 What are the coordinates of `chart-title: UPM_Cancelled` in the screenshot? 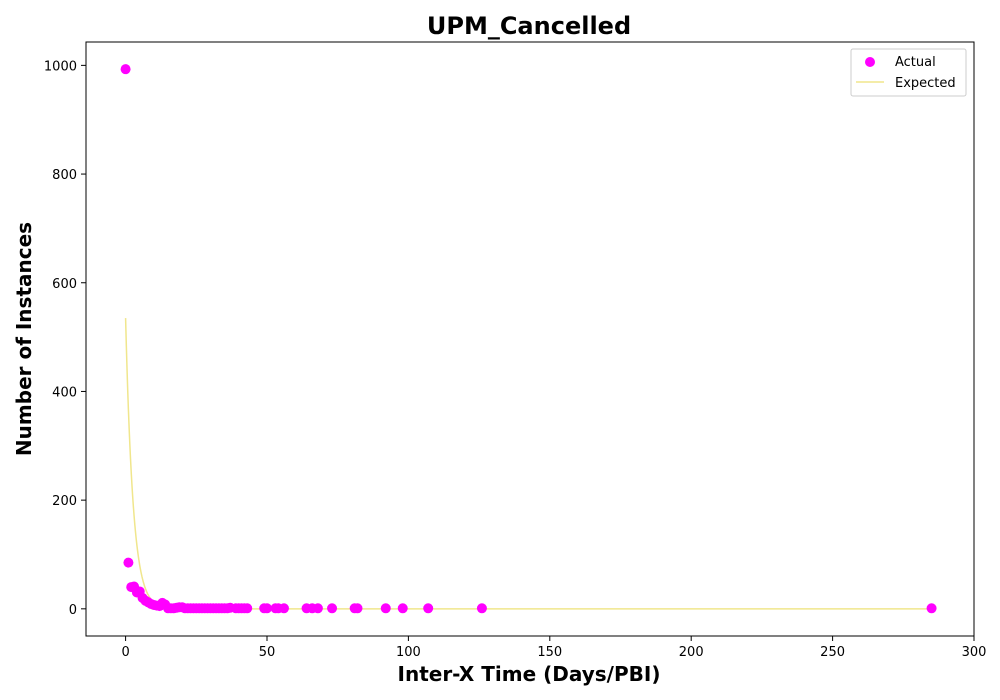 It's located at (529, 26).